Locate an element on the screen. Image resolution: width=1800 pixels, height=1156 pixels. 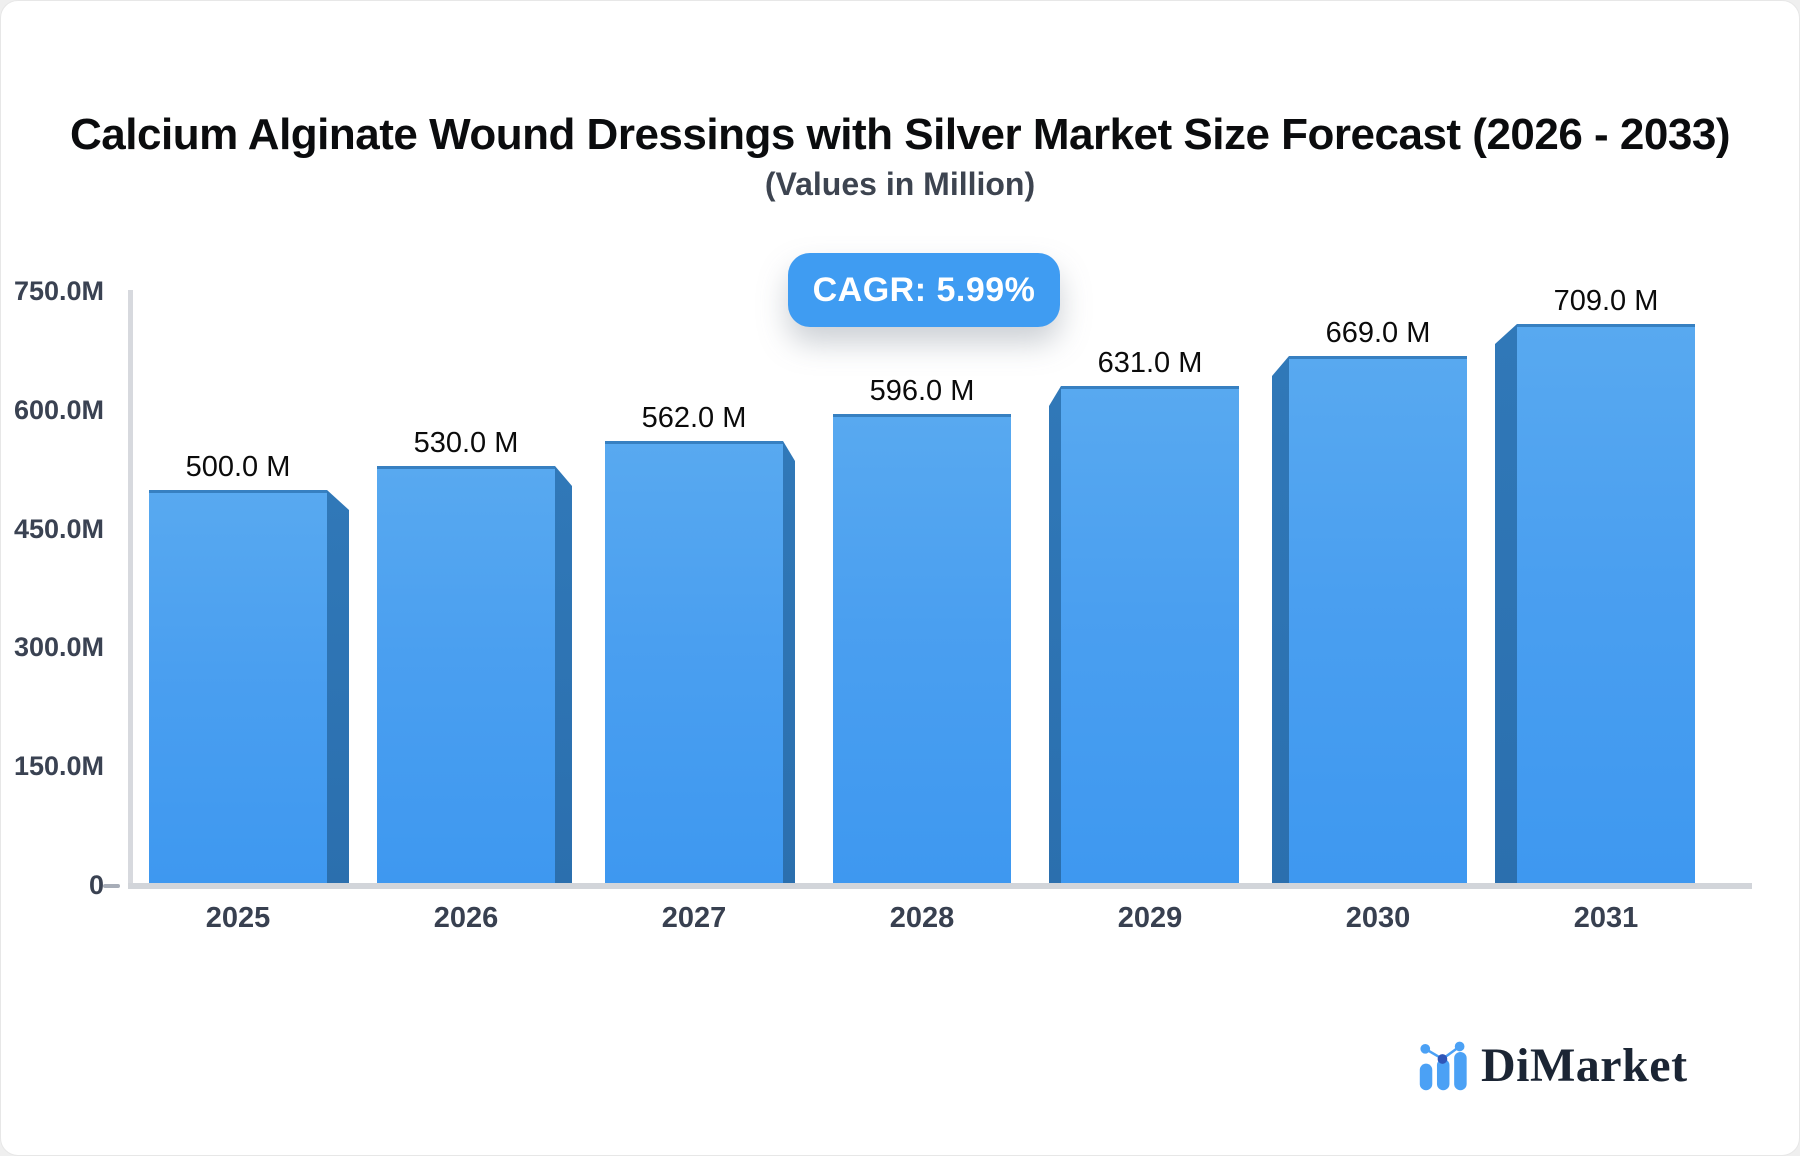
bar-value-label-2031: 709.0 M is located at coordinates (1606, 301).